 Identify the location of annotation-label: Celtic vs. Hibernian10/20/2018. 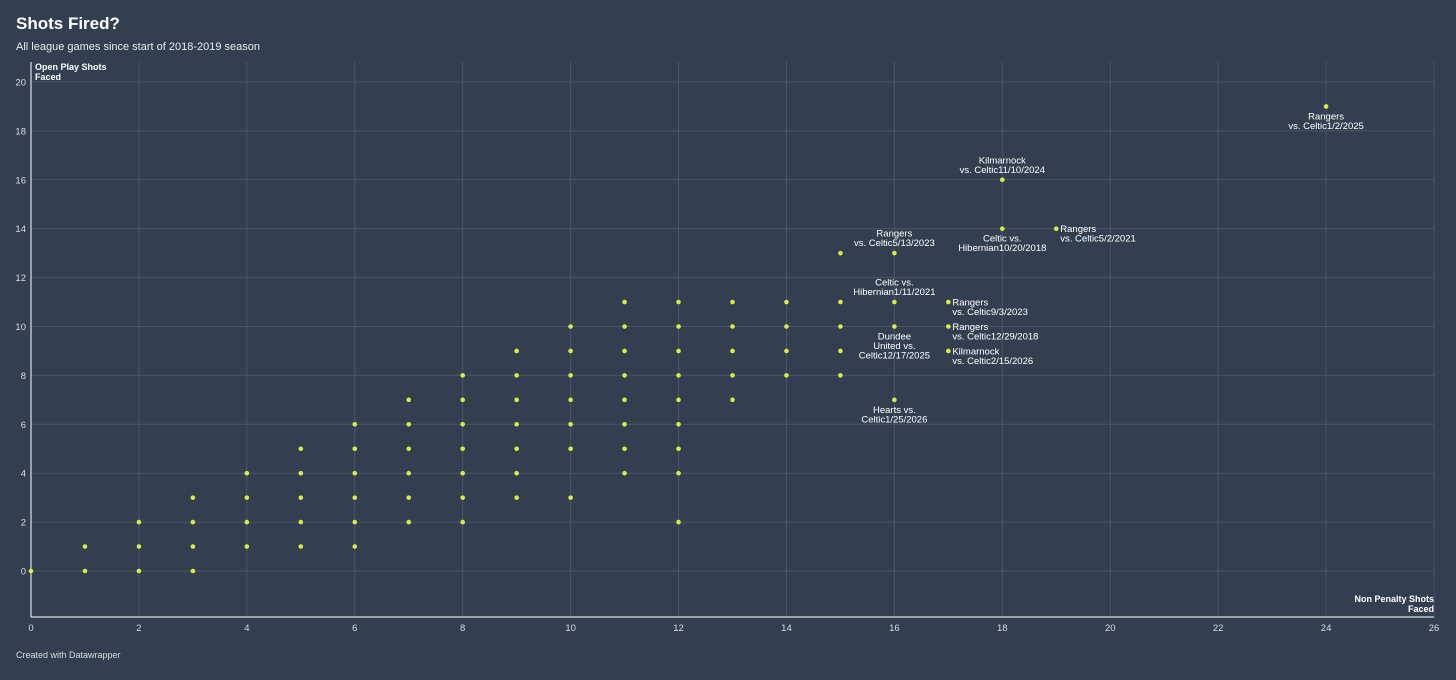
(1002, 244).